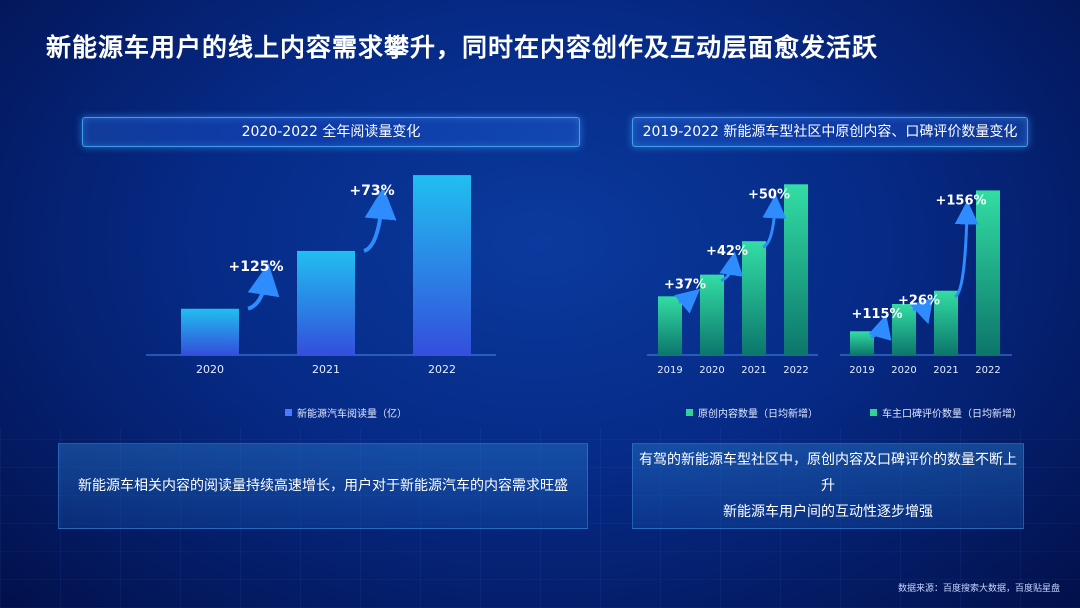  I want to click on right-legend-2: 车主口碑评价数量（日均新增）, so click(946, 412).